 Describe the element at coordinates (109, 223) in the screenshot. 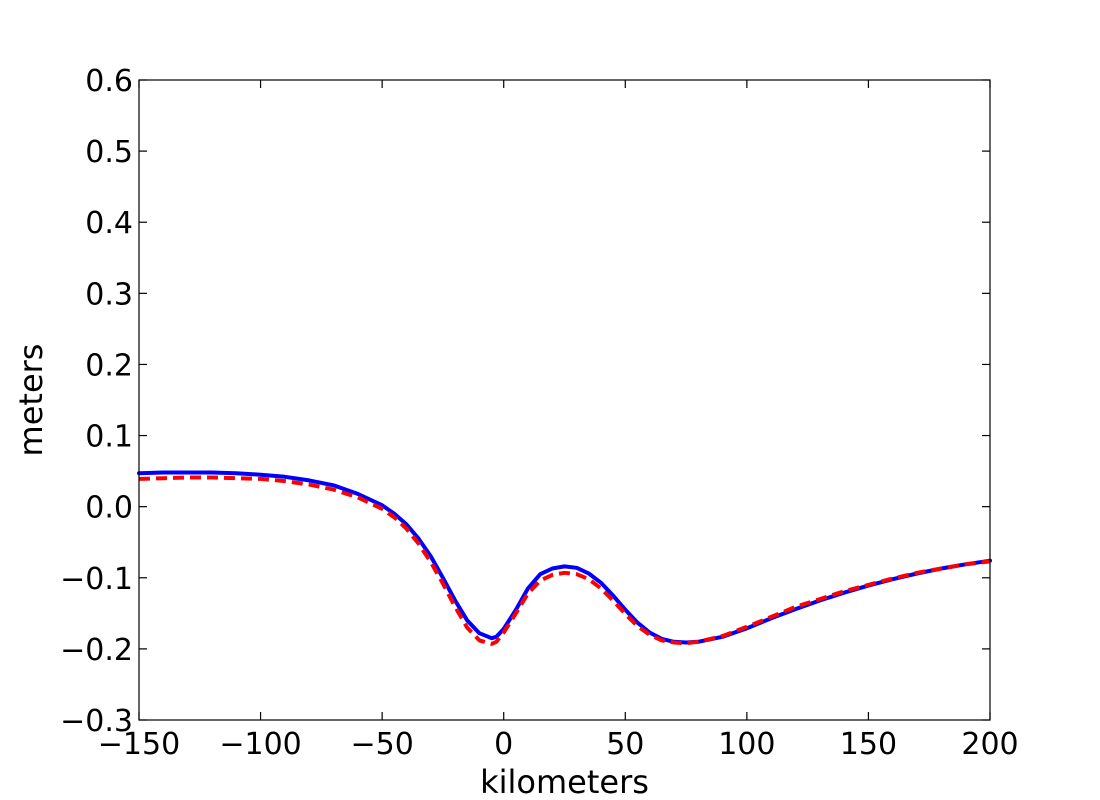

I see `y-tick-label: 0.4` at that location.